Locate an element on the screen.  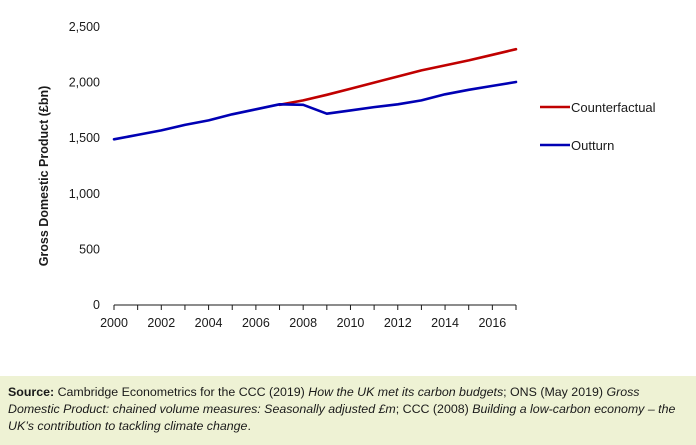
series-line-counterfactual is located at coordinates (398, 77).